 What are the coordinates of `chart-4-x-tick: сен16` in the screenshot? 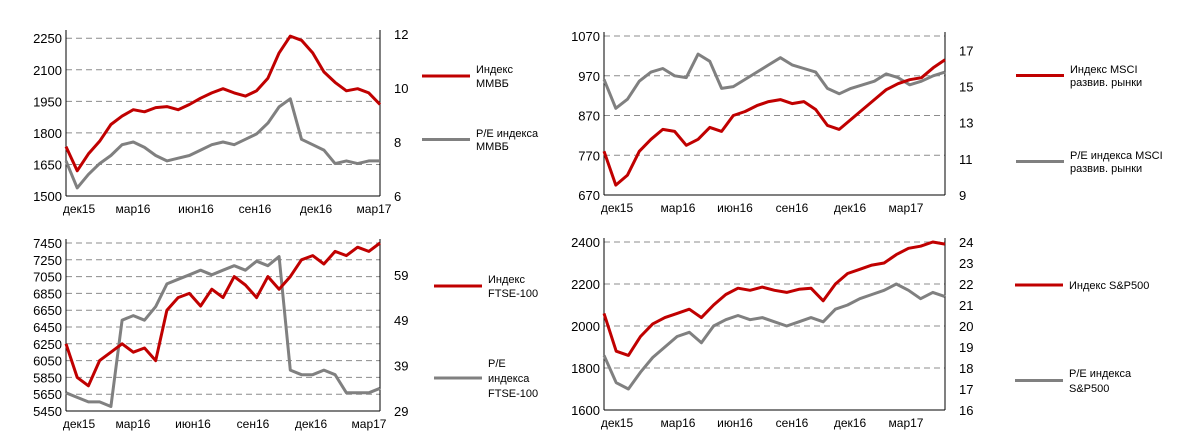 It's located at (792, 423).